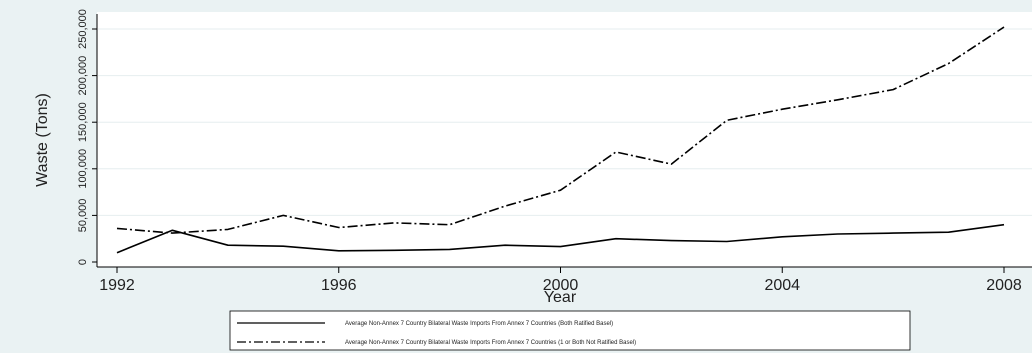 The image size is (1032, 353). I want to click on y-ticks: 0 50,000 100,000 150,000 200,000 250,000, so click(87, 137).